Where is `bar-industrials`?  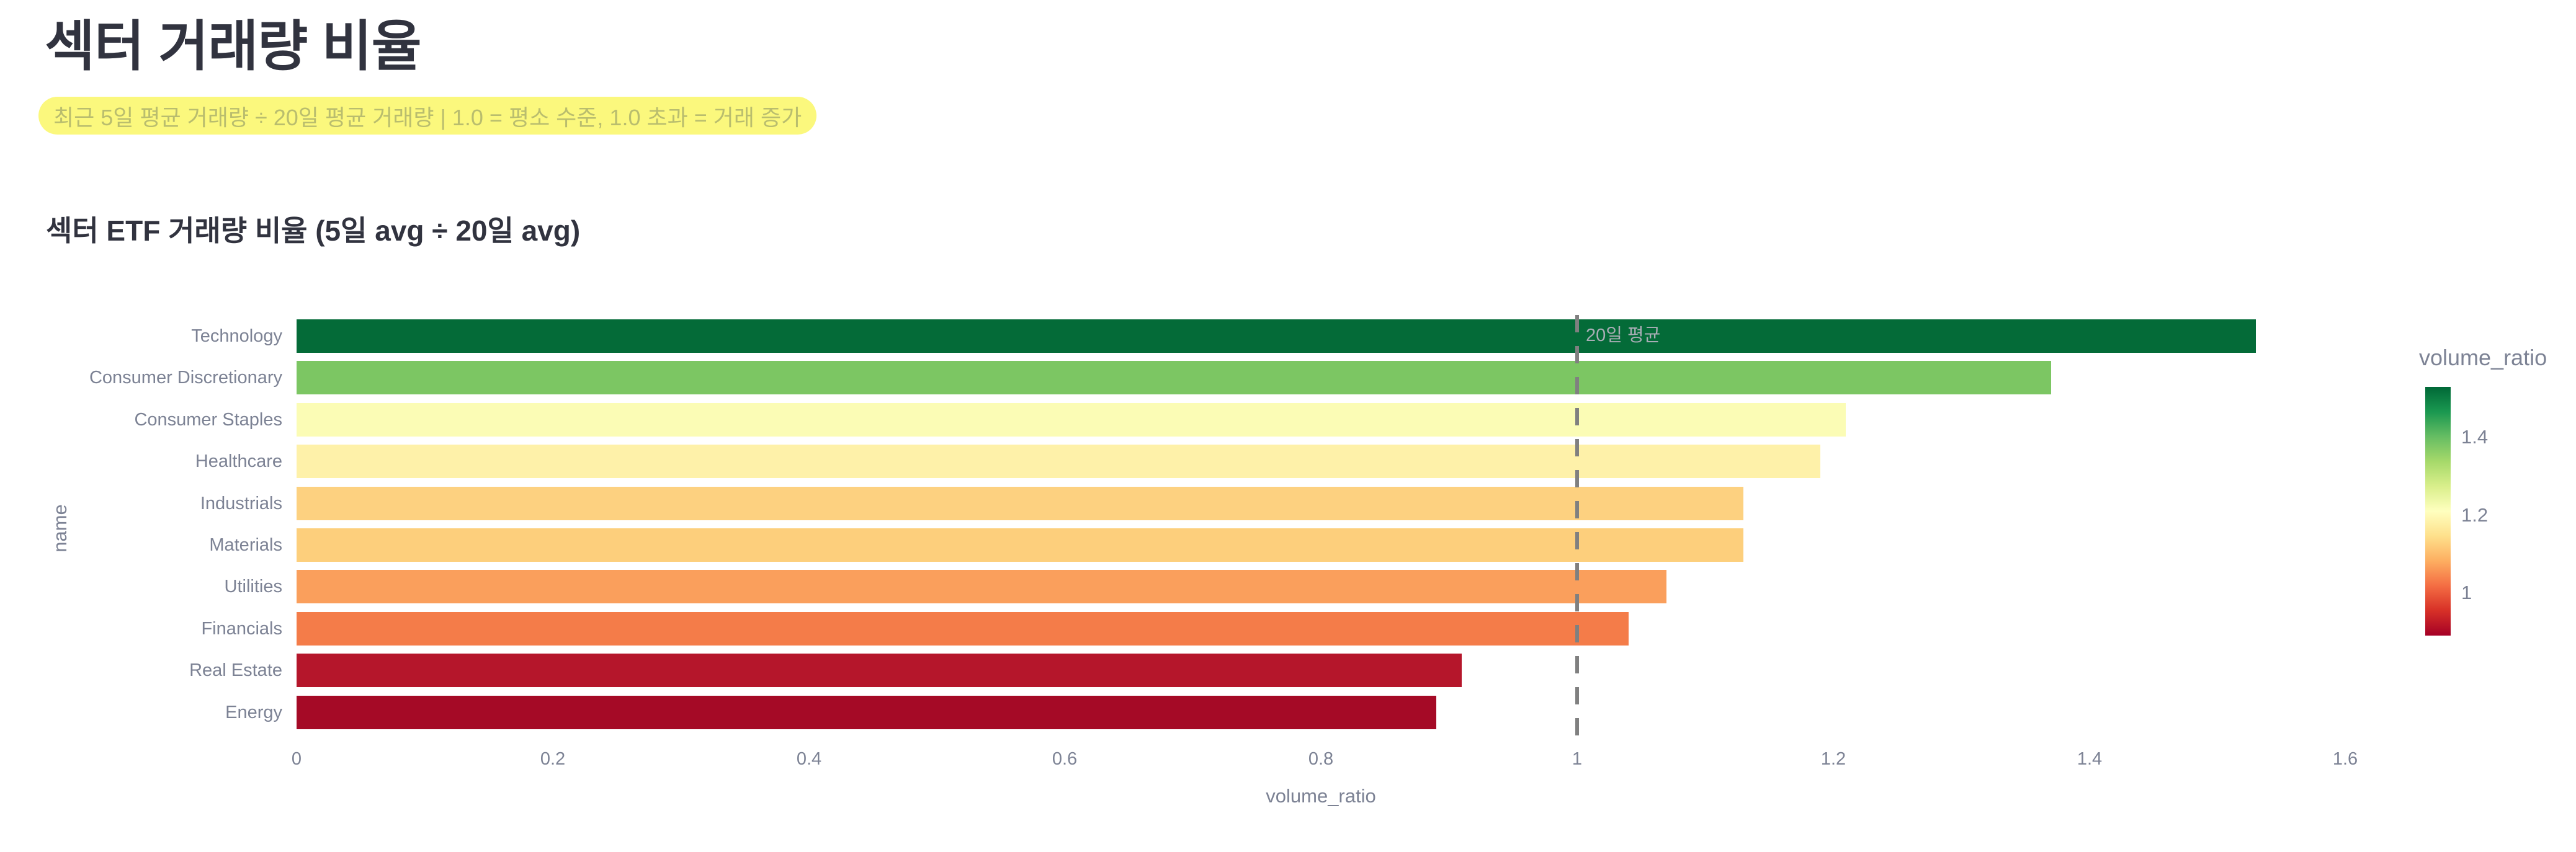
bar-industrials is located at coordinates (1020, 504).